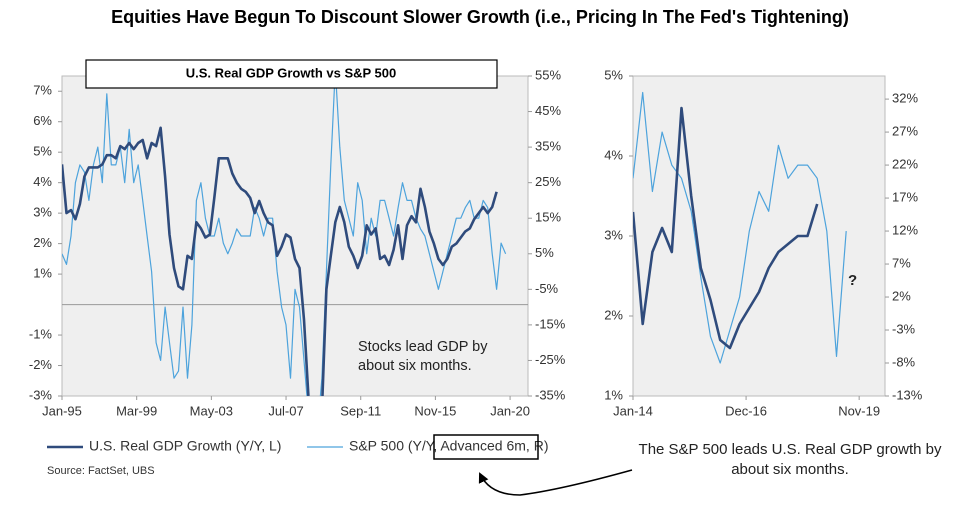  What do you see at coordinates (555, 482) in the screenshot?
I see `arrow` at bounding box center [555, 482].